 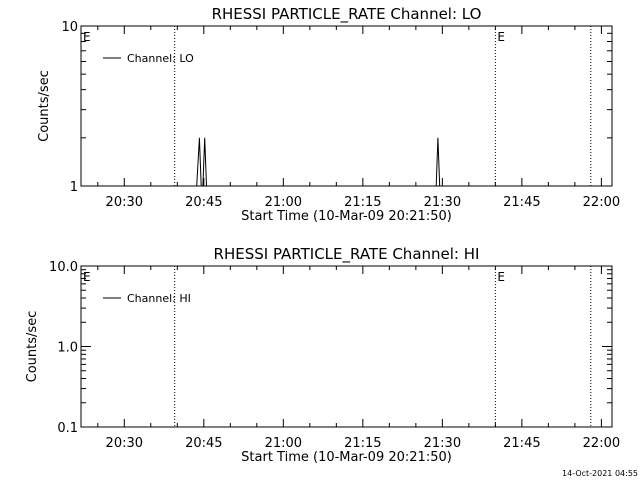 I want to click on x-tick-label-0-1: 20:45, so click(x=203, y=202).